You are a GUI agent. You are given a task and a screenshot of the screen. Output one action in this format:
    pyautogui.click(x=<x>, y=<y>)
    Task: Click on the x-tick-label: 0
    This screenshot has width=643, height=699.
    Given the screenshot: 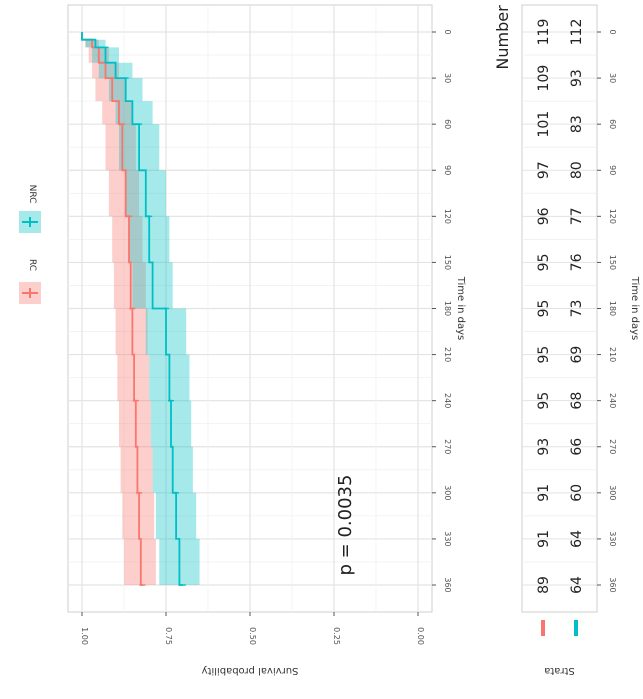 What is the action you would take?
    pyautogui.click(x=447, y=31)
    